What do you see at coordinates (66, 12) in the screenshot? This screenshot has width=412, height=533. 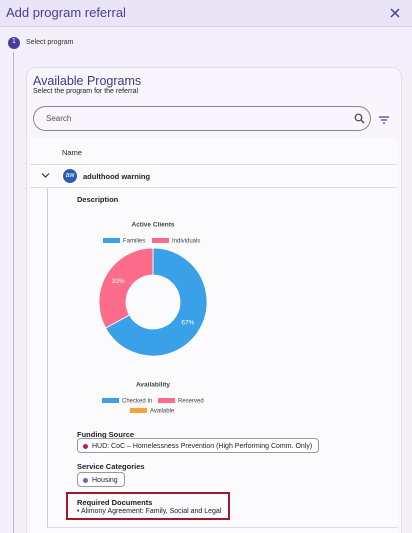 I see `dialog-title: Add program referral` at bounding box center [66, 12].